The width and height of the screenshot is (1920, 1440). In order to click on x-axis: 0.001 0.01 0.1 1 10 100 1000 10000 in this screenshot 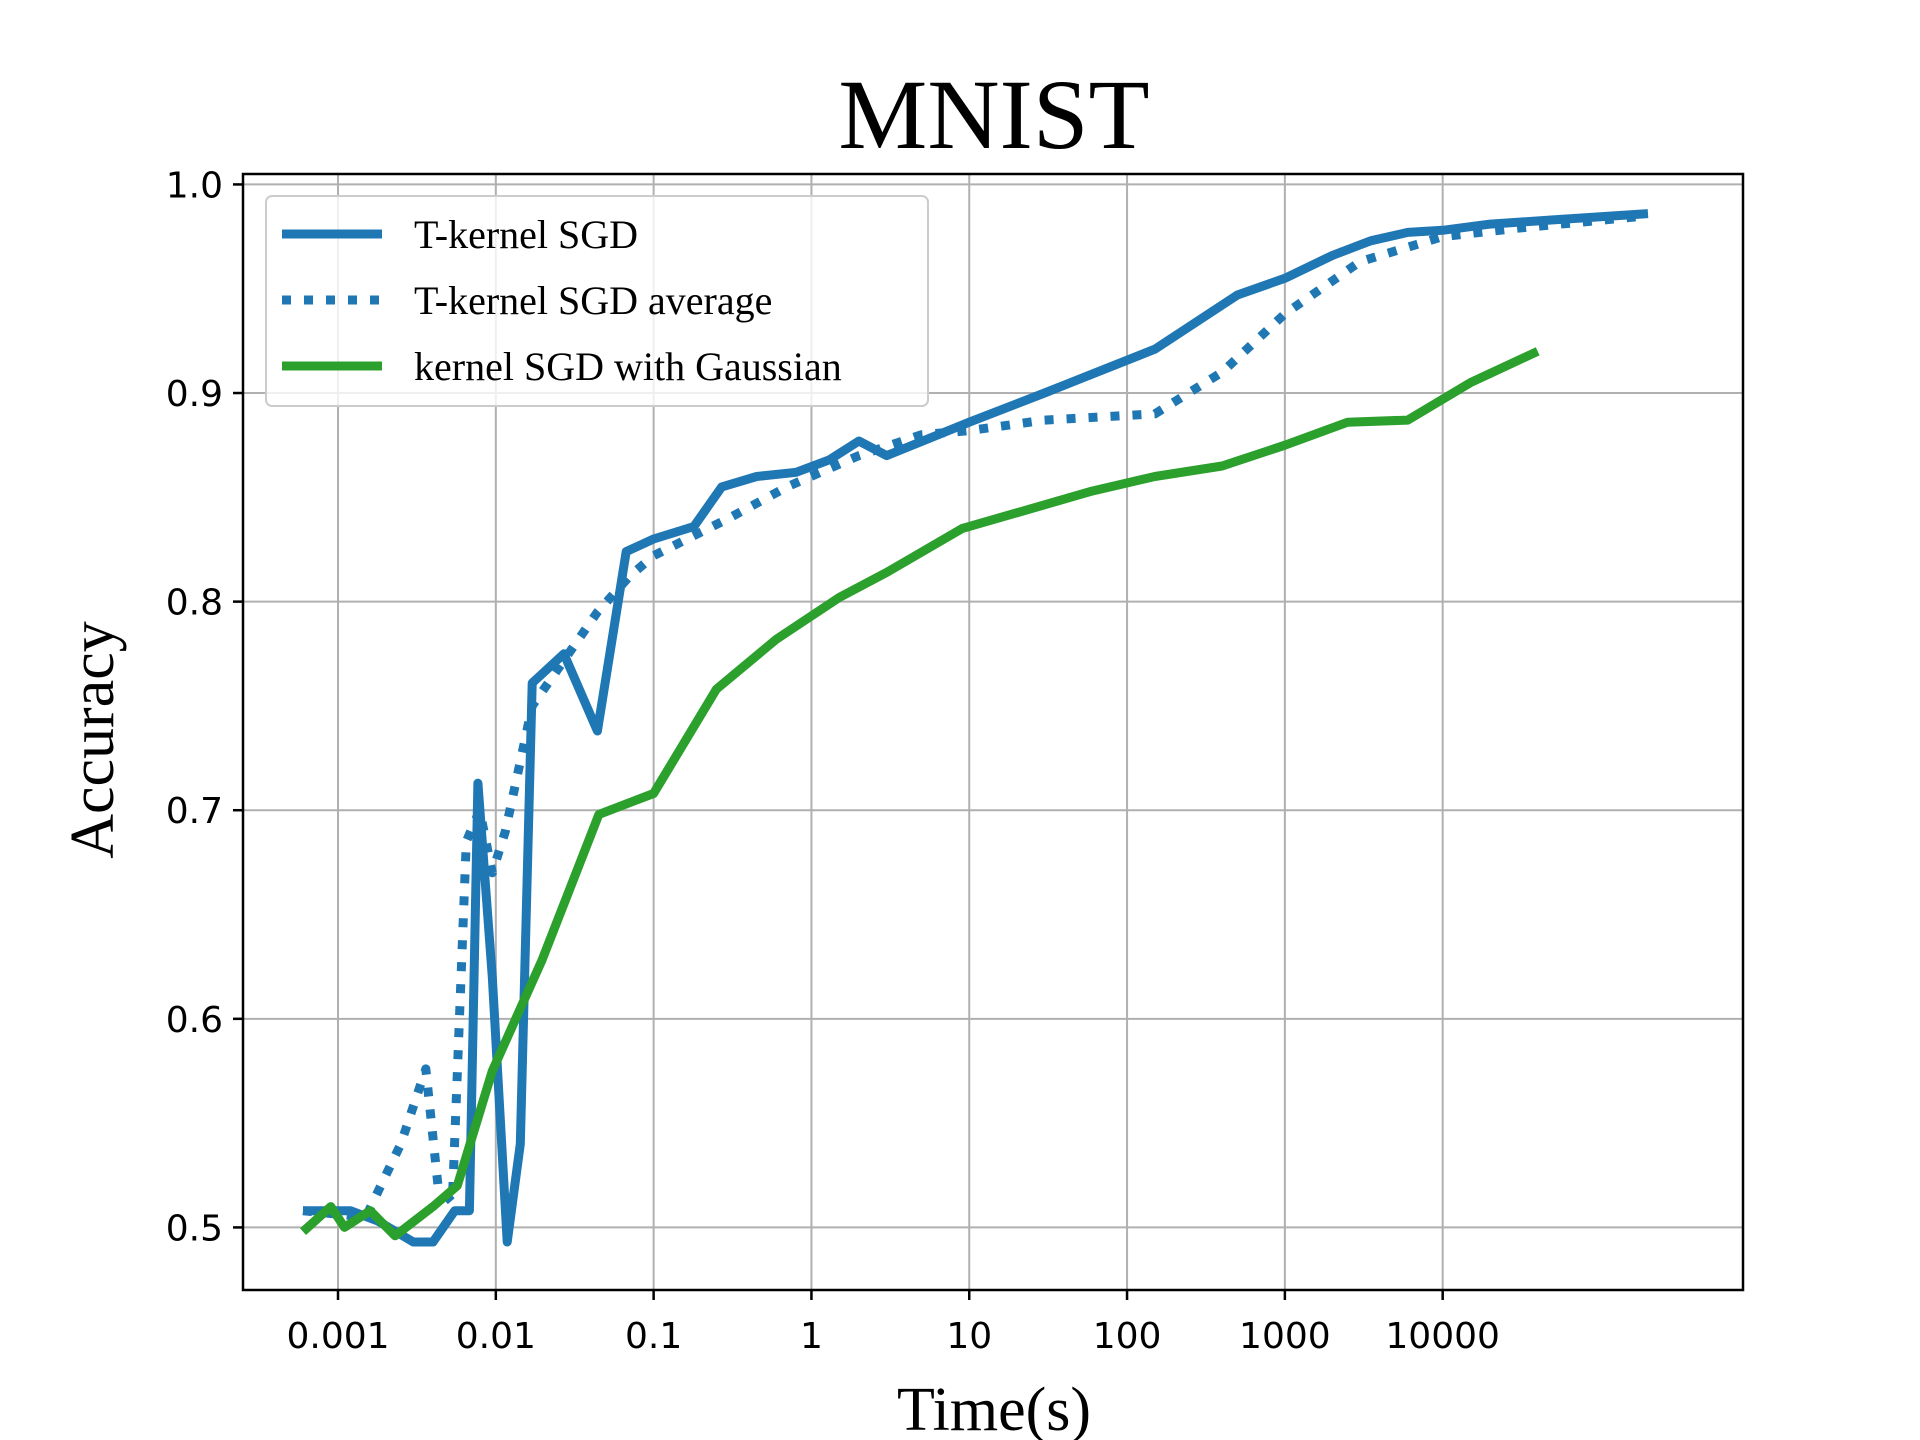, I will do `click(893, 1323)`.